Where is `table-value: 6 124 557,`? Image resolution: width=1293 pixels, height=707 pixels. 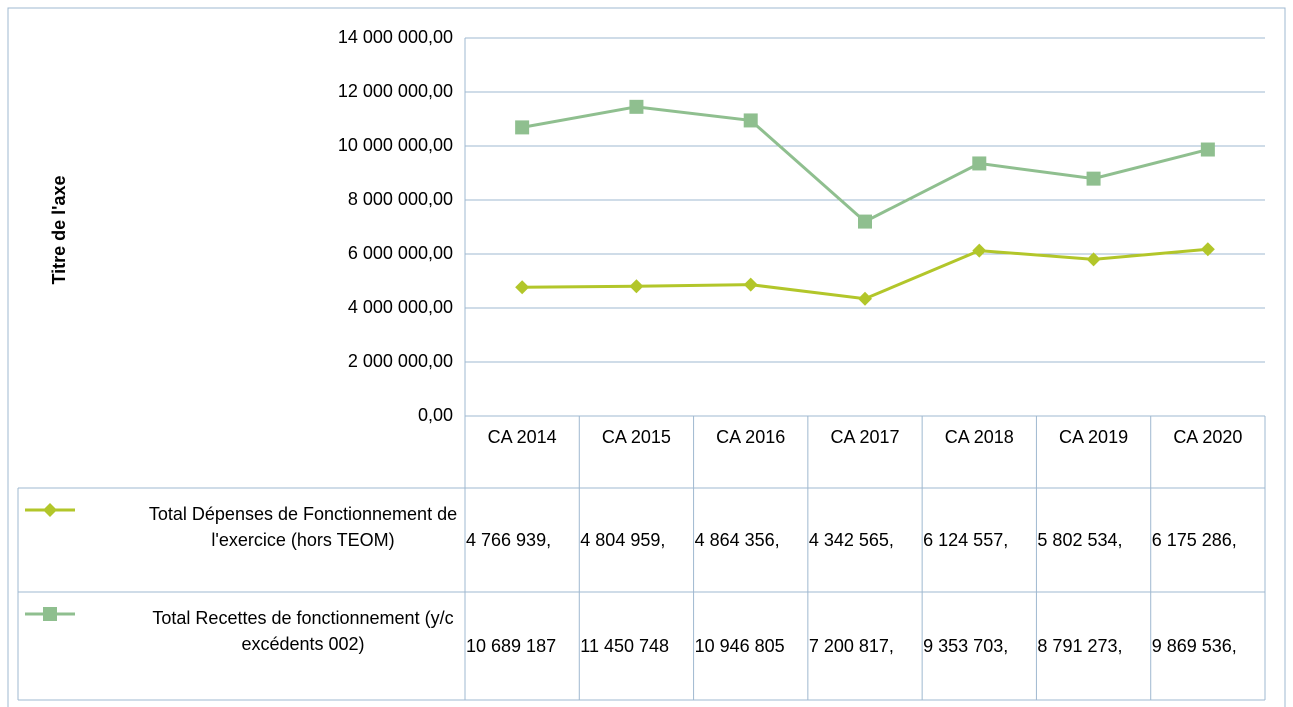
table-value: 6 124 557, is located at coordinates (966, 540).